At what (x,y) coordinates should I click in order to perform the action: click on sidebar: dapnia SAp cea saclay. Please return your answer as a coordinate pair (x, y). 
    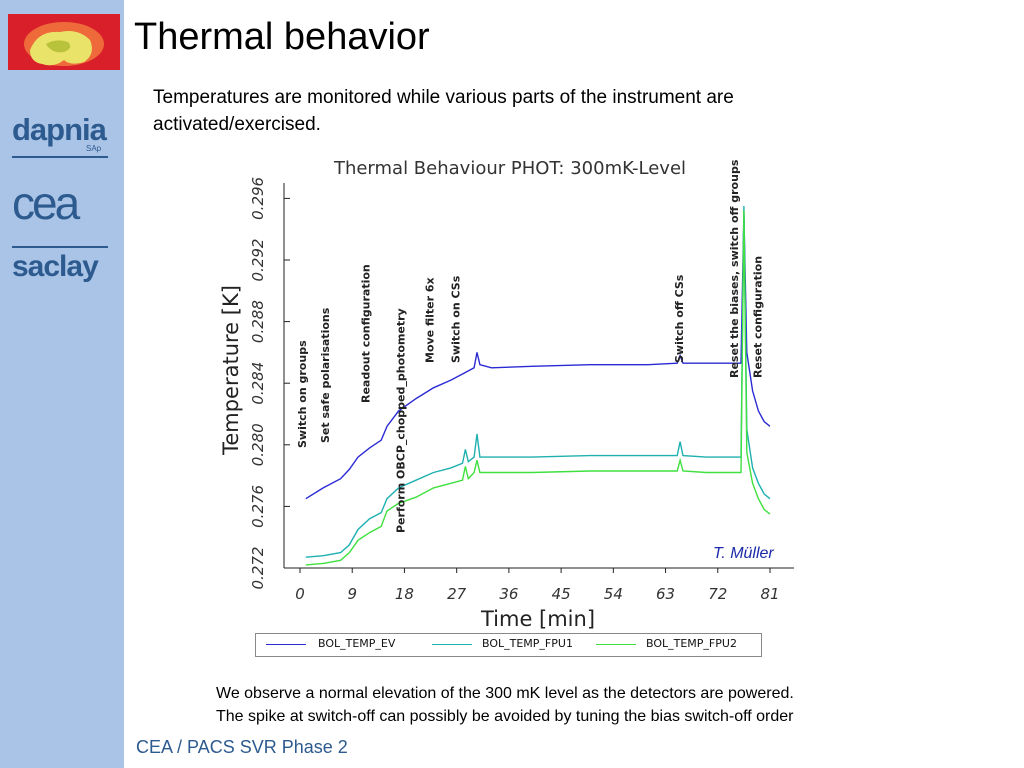
    Looking at the image, I should click on (62, 384).